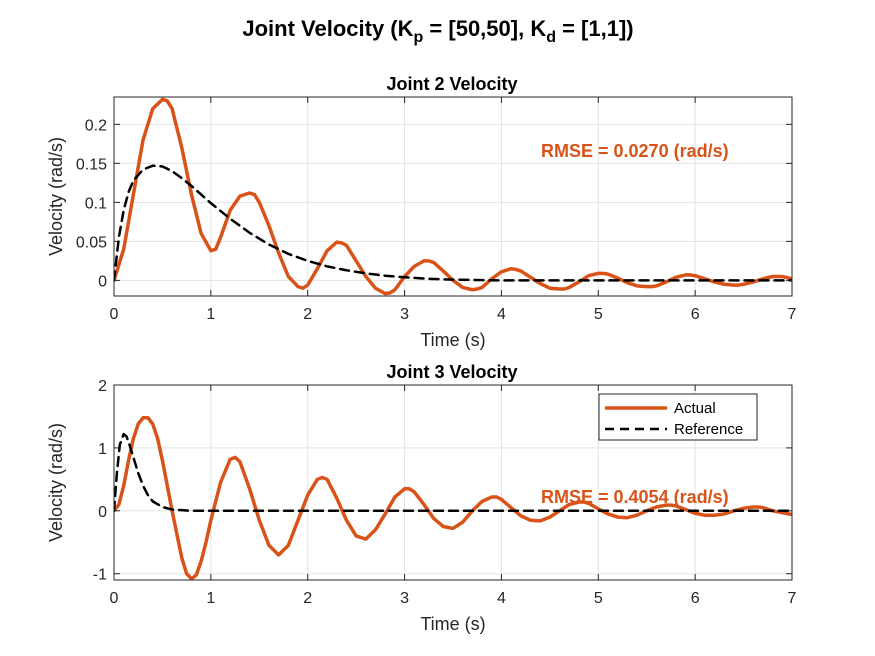  Describe the element at coordinates (102, 449) in the screenshot. I see `y-tick-label: 1` at that location.